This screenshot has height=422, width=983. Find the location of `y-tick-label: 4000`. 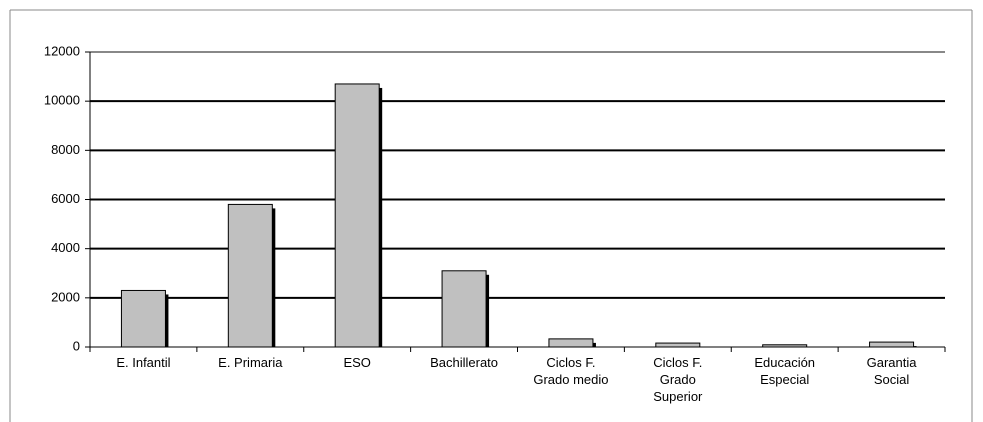

y-tick-label: 4000 is located at coordinates (65, 247).